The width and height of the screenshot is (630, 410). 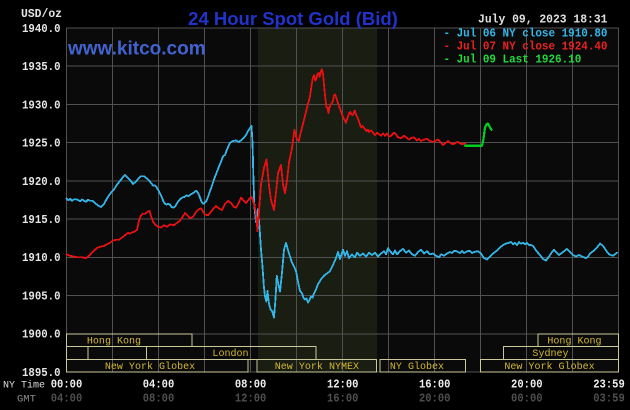 I want to click on svg-text: 1925.0, so click(x=41, y=144).